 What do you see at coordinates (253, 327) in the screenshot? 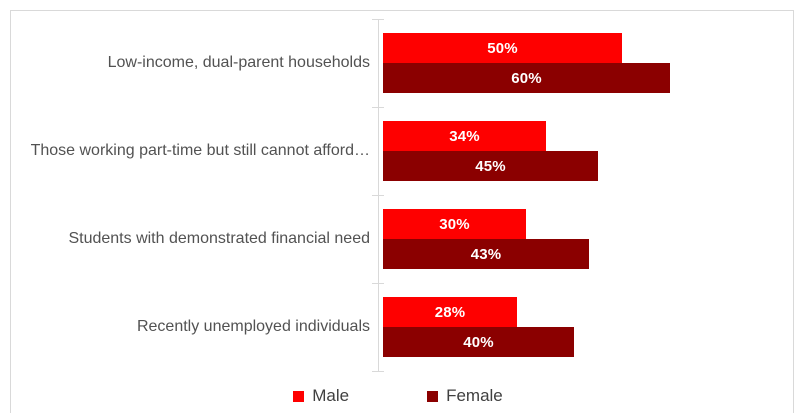
I see `category-label: Recently unemployed individuals` at bounding box center [253, 327].